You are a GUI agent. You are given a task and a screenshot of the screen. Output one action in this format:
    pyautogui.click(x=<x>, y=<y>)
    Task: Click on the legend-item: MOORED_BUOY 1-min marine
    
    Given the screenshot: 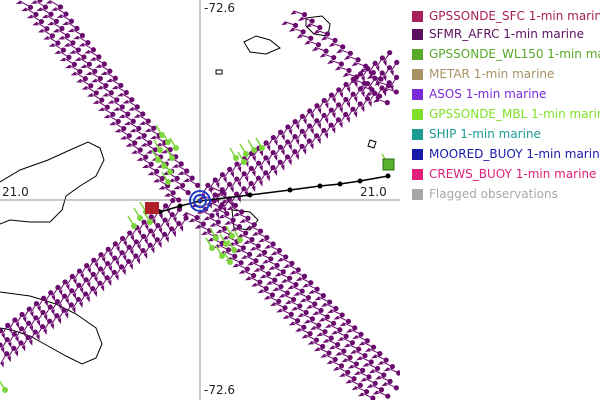 What is the action you would take?
    pyautogui.click(x=506, y=154)
    